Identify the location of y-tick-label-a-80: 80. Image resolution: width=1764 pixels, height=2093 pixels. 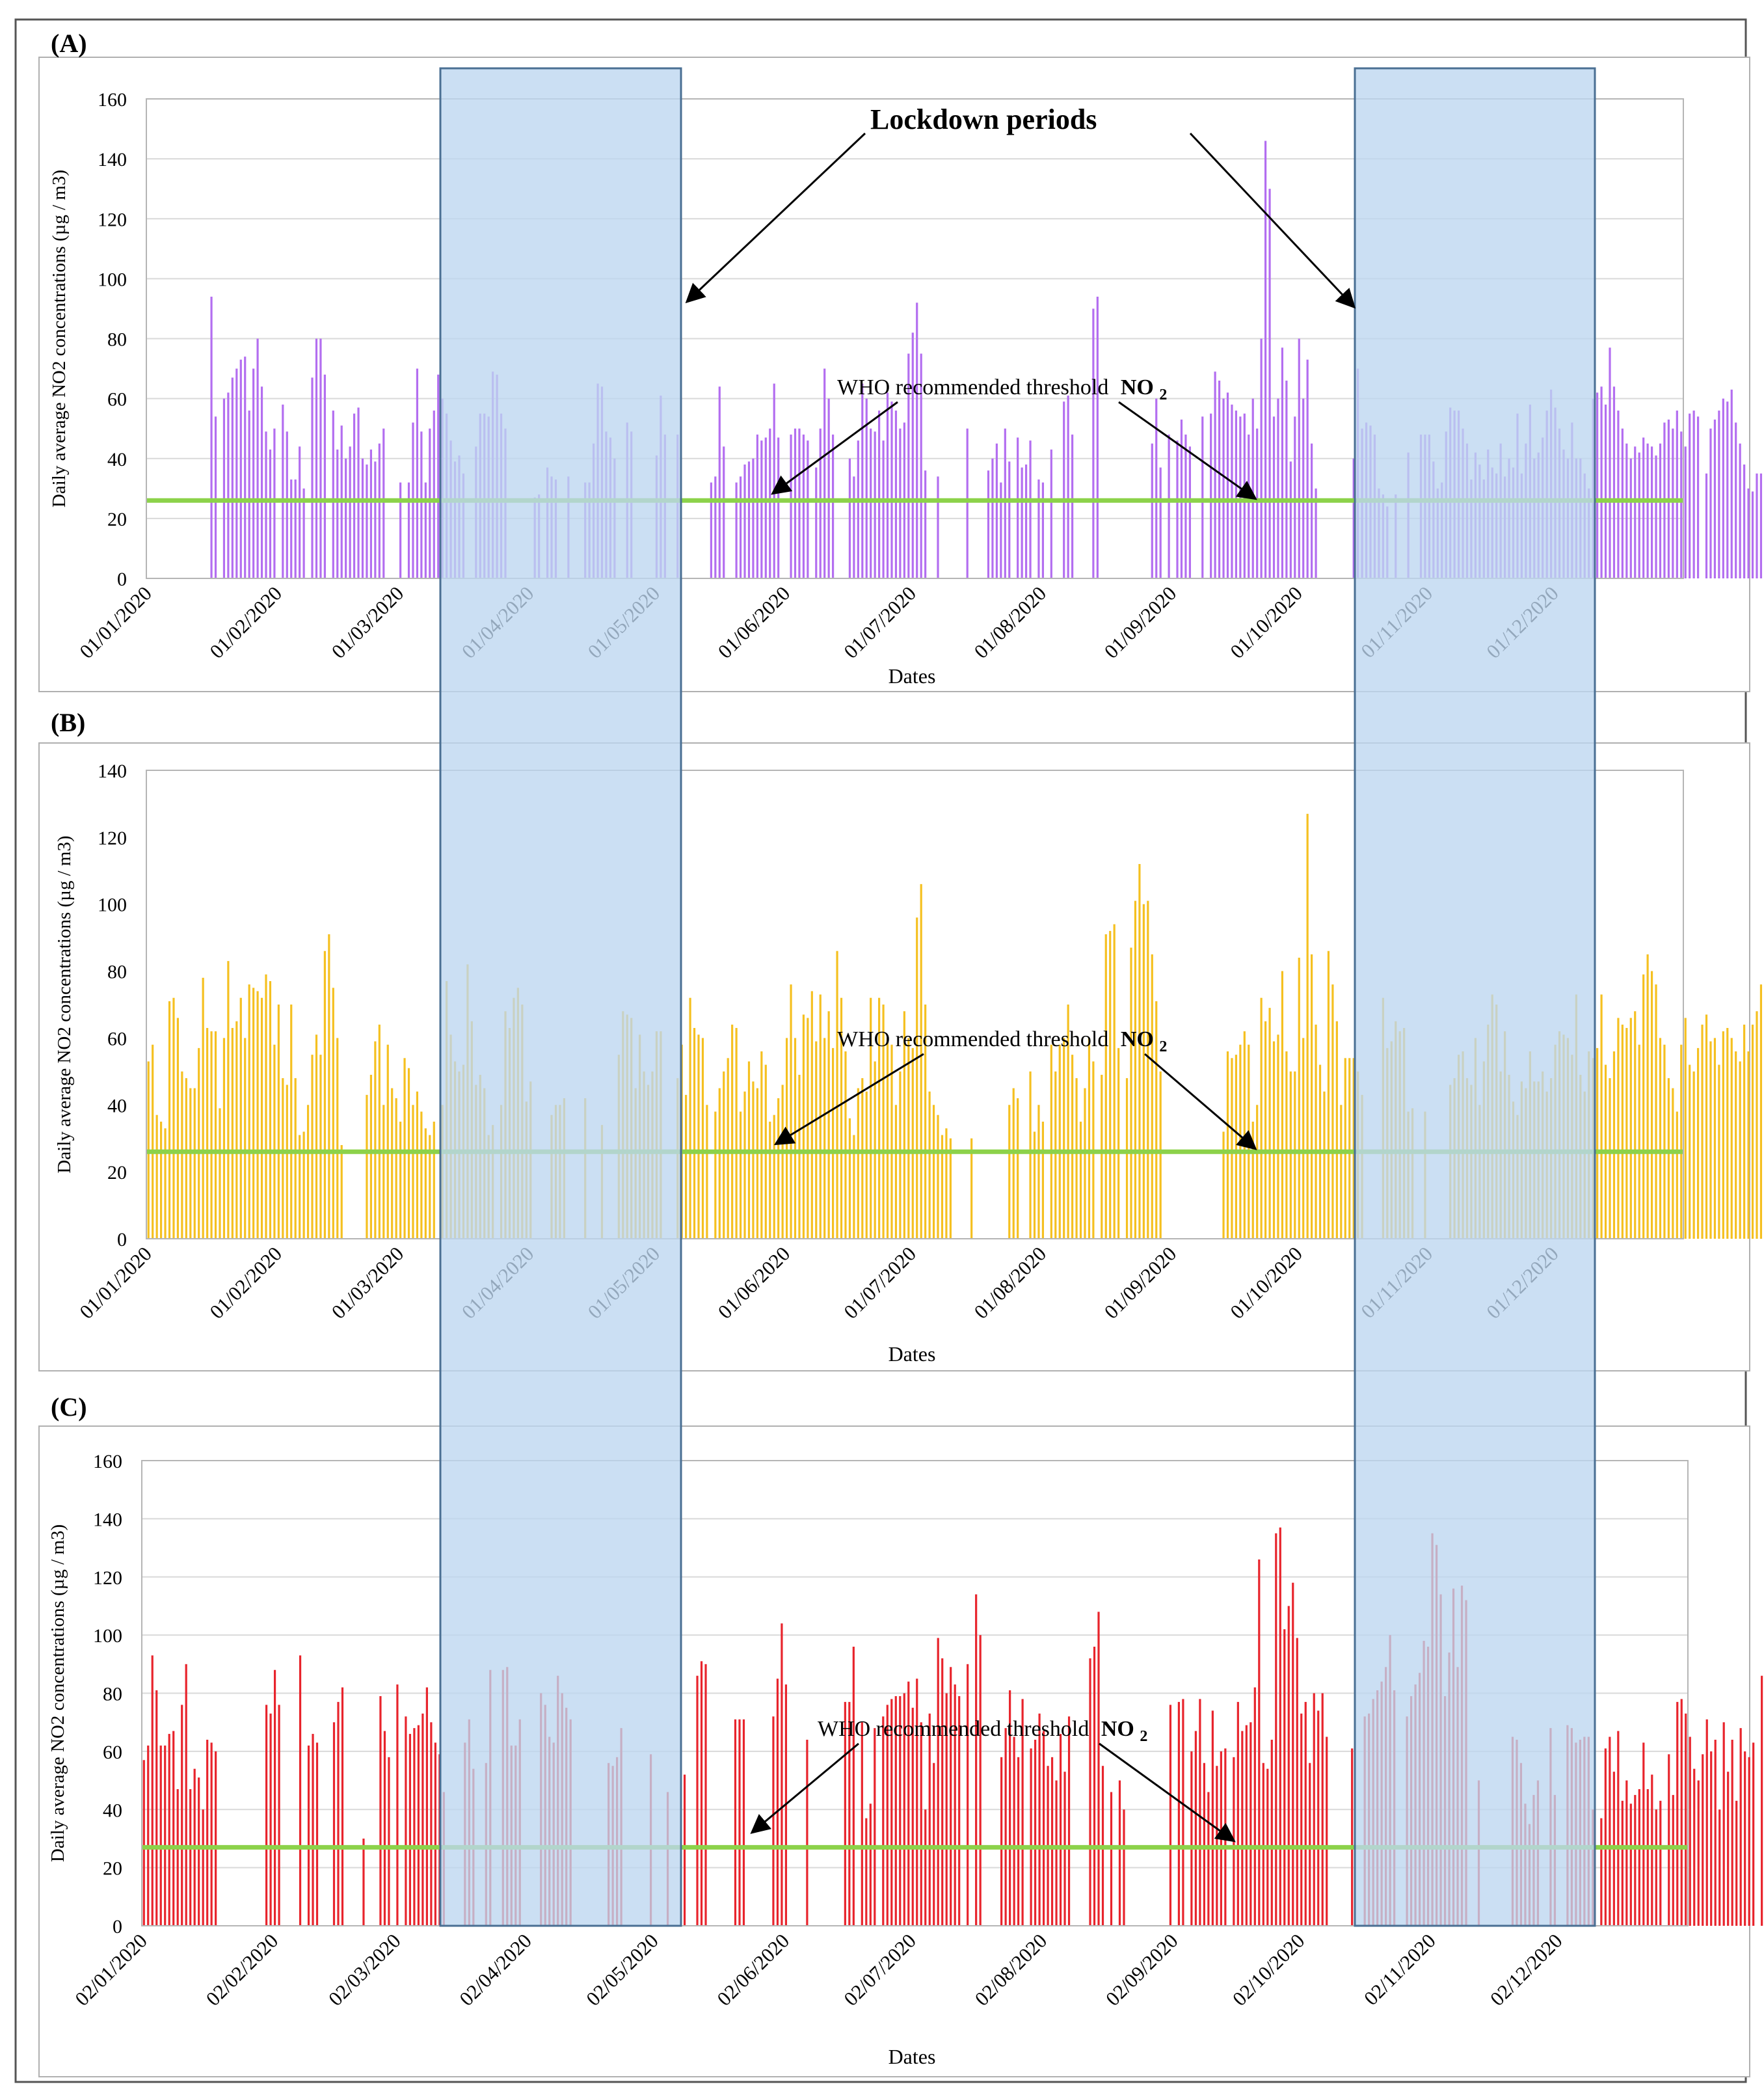
(117, 340).